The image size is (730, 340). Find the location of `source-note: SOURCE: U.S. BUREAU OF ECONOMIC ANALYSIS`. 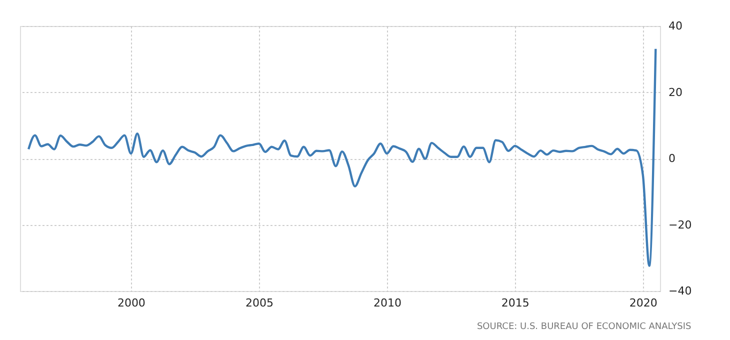

source-note: SOURCE: U.S. BUREAU OF ECONOMIC ANALYSIS is located at coordinates (584, 327).